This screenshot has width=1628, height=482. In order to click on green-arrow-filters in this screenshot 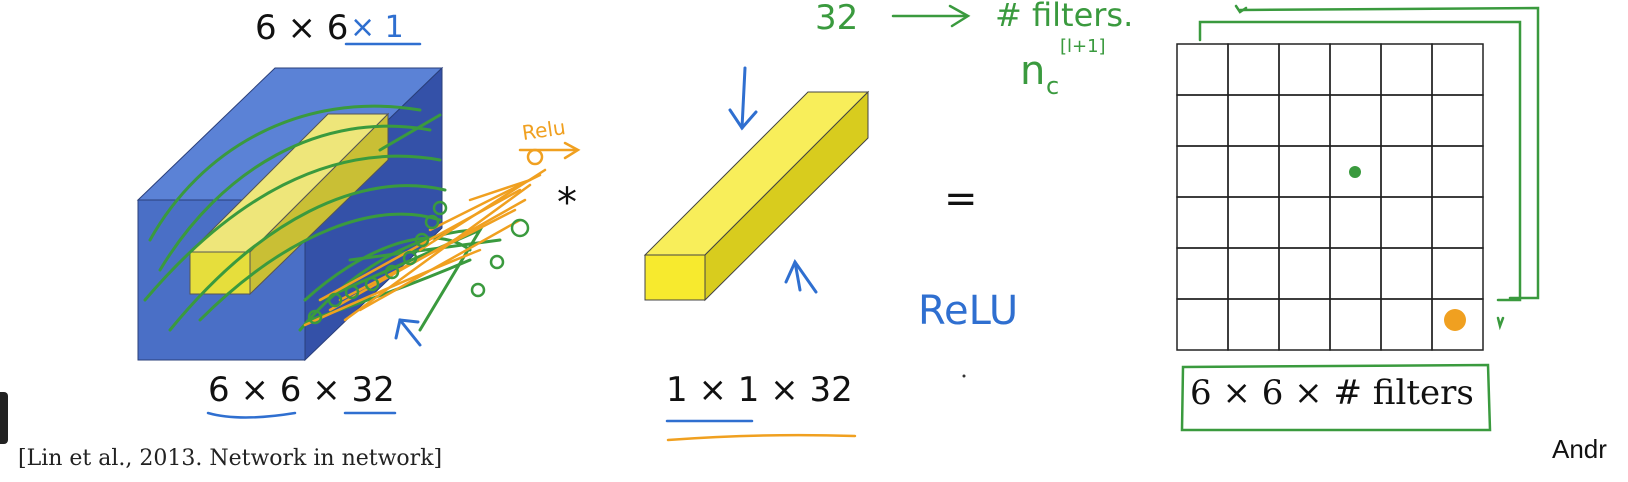, I will do `click(931, 16)`.